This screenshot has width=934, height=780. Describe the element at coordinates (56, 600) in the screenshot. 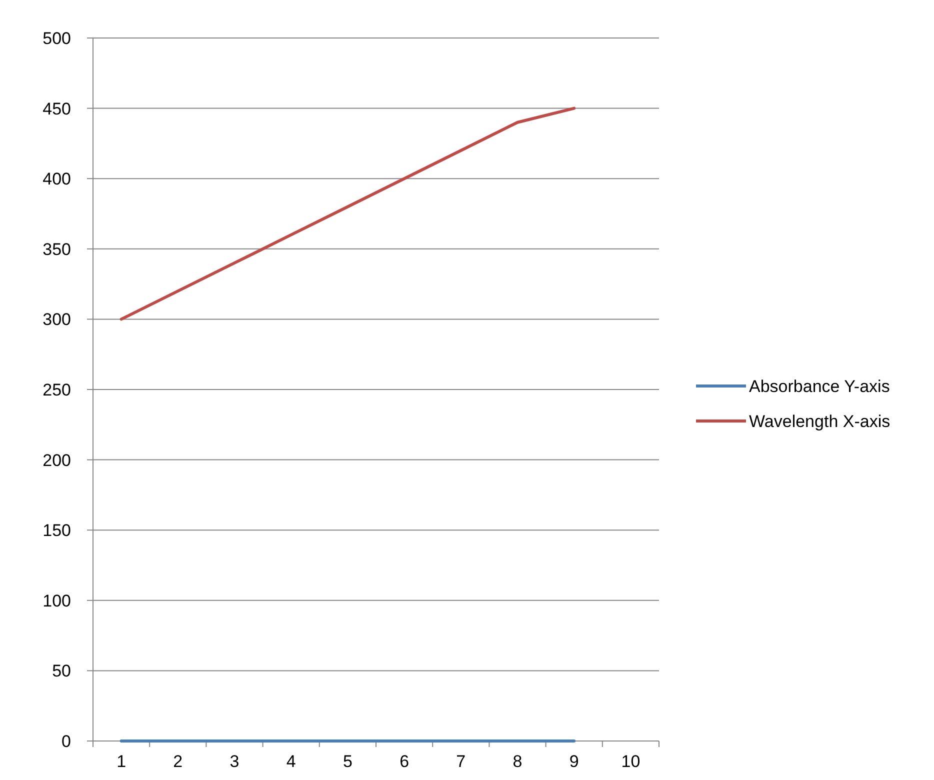

I see `y-tick-label: 100` at that location.